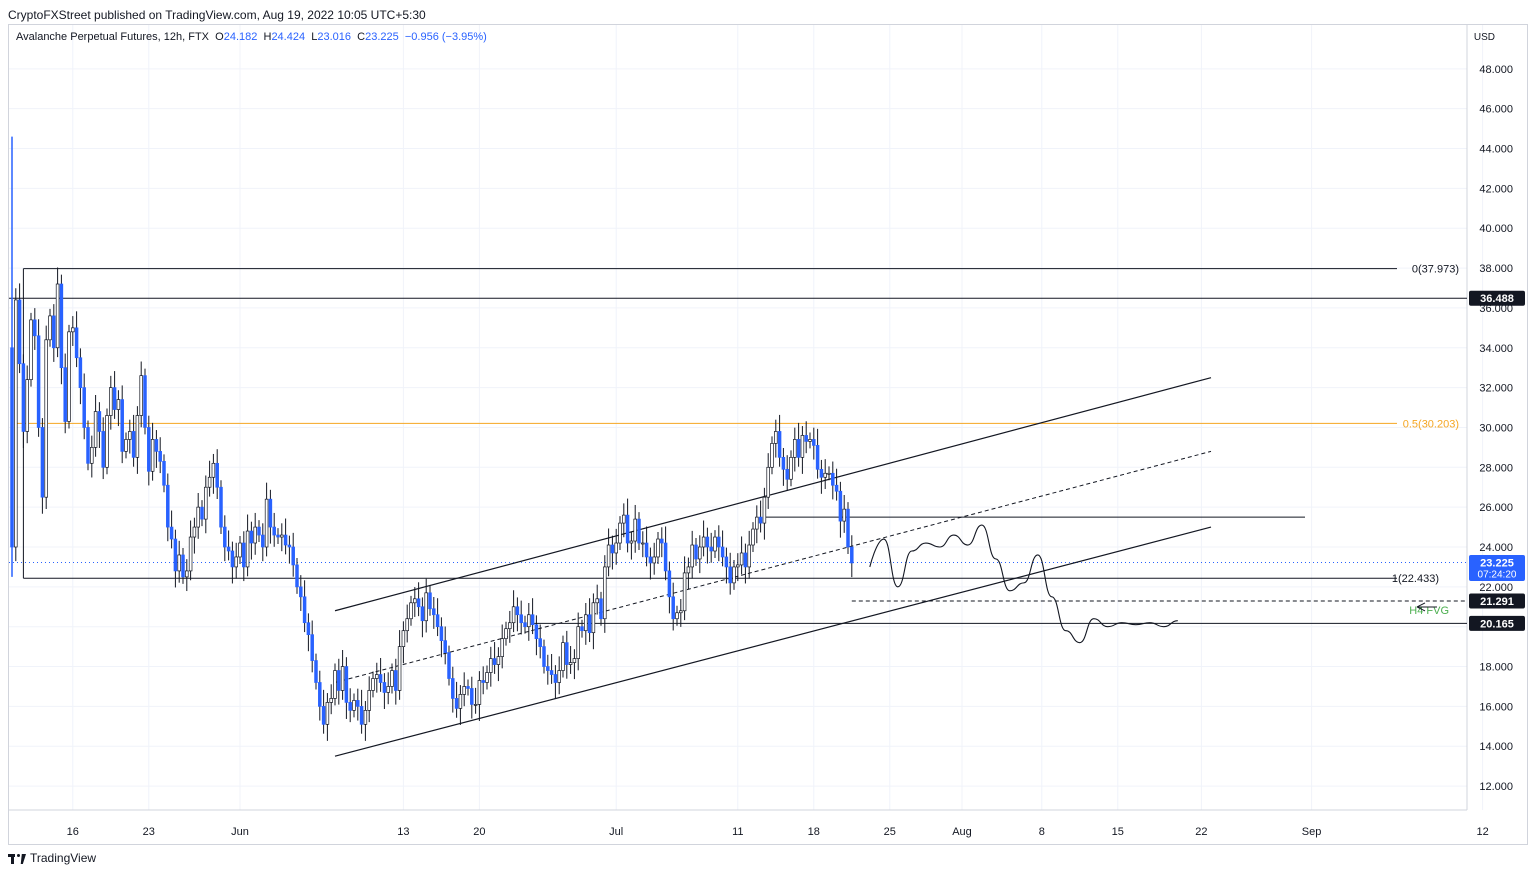  Describe the element at coordinates (1496, 668) in the screenshot. I see `y-tick-label: 18.000` at that location.